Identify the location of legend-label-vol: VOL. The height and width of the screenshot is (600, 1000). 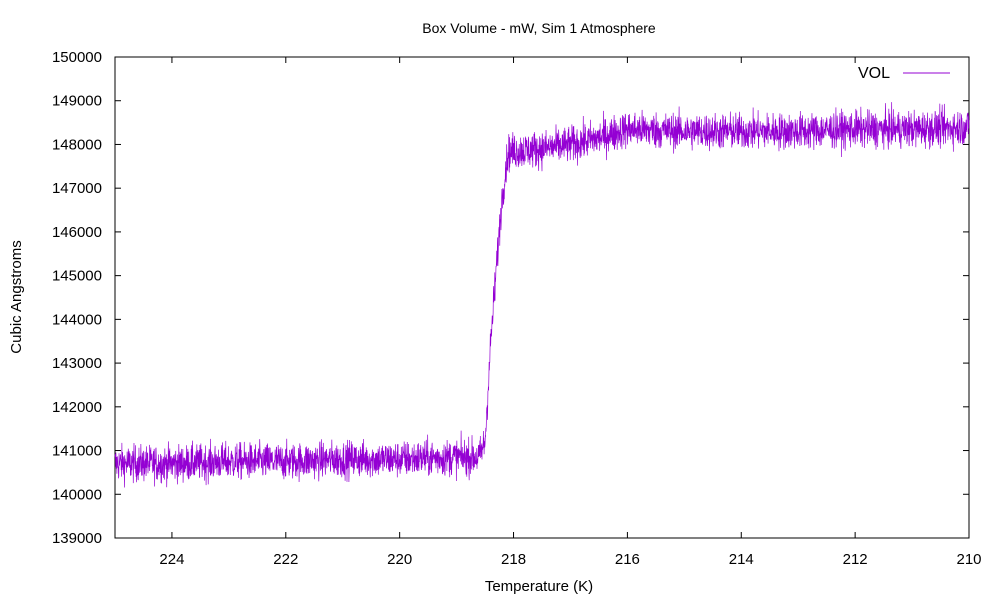
(874, 73).